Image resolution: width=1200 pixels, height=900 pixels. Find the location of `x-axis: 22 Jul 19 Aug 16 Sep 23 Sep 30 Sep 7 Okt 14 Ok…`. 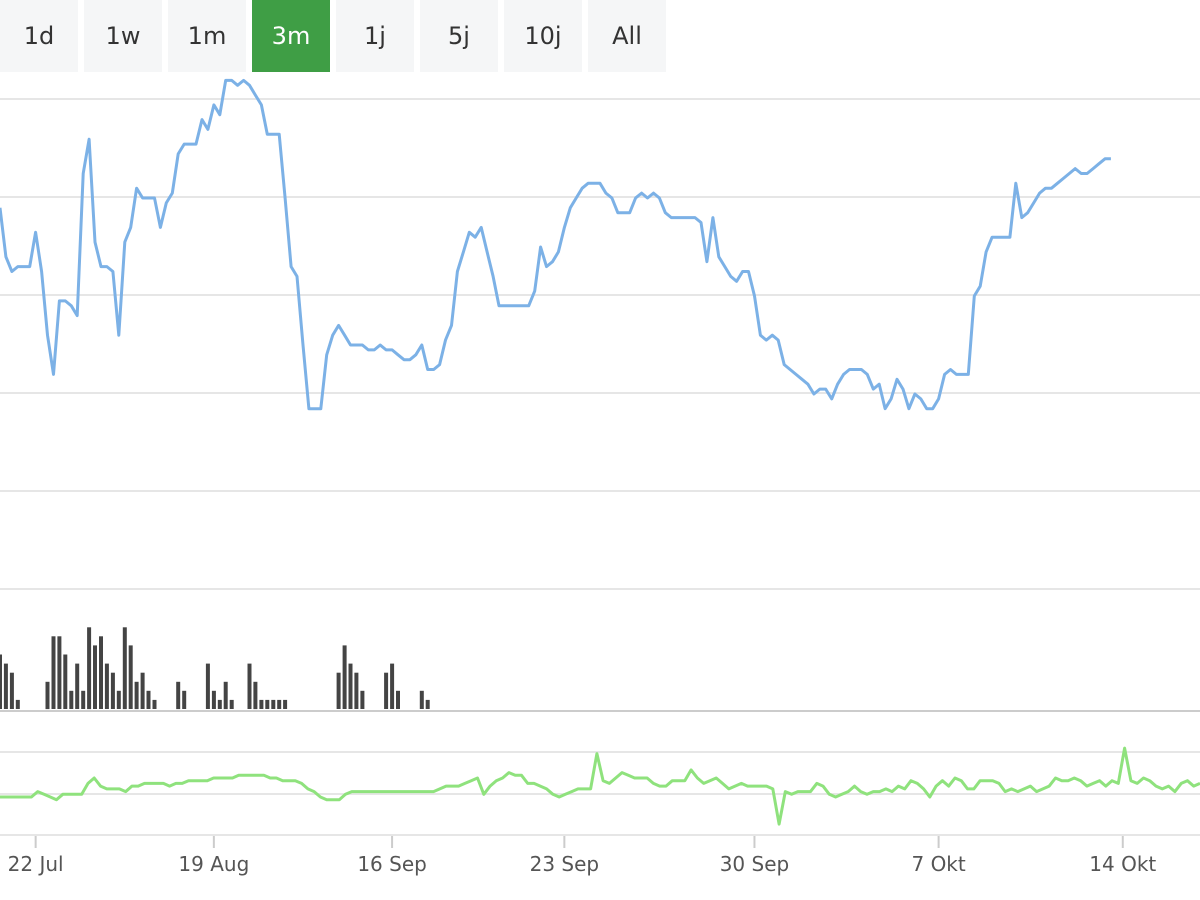

x-axis: 22 Jul 19 Aug 16 Sep 23 Sep 30 Sep 7 Okt 14 Ok… is located at coordinates (582, 856).